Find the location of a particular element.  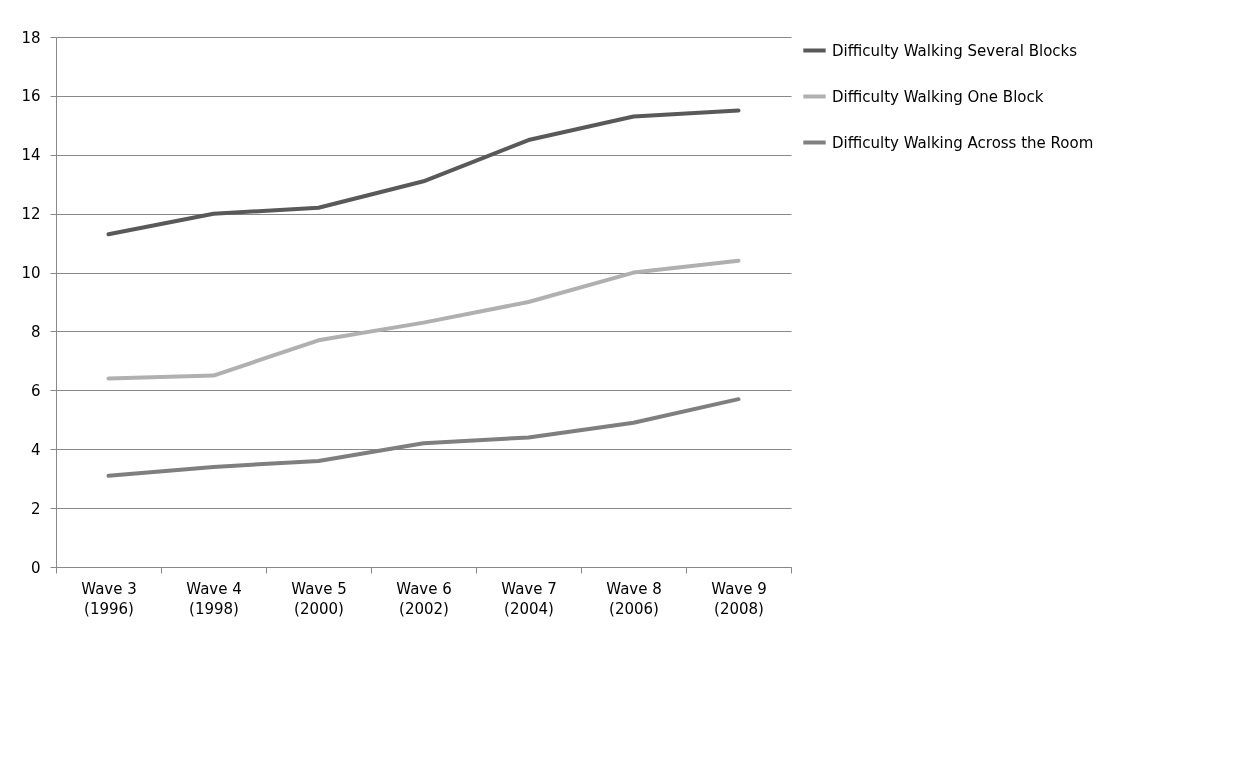

y-tick-label: 10 is located at coordinates (31, 273).